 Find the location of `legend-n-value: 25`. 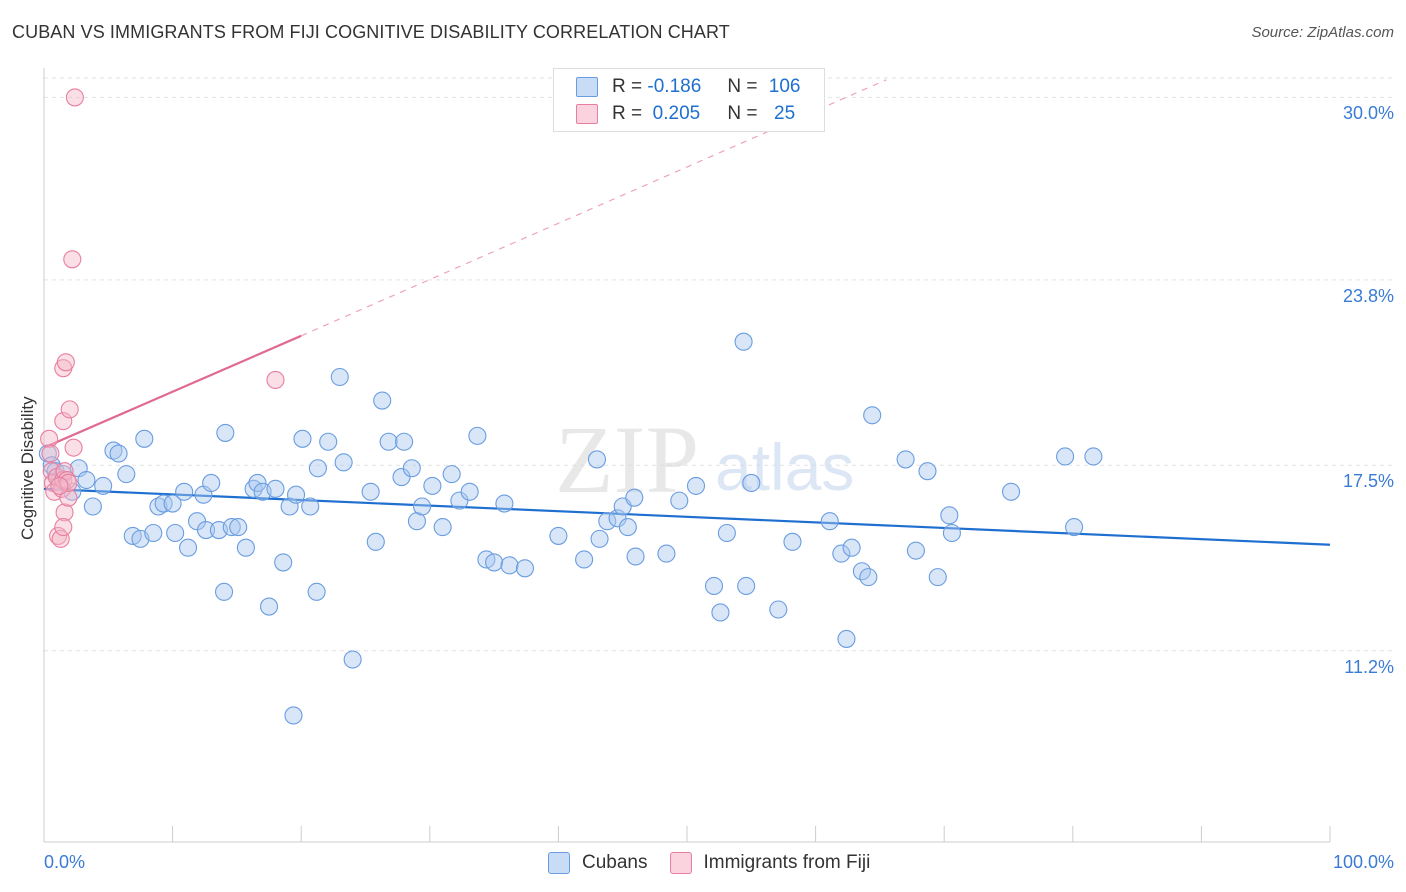

legend-n-value: 25 is located at coordinates (782, 113).